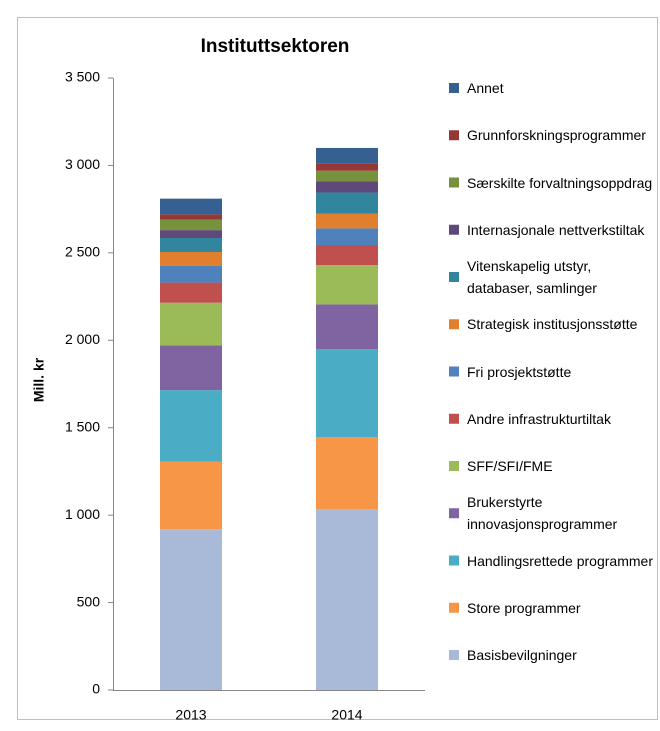  What do you see at coordinates (542, 513) in the screenshot?
I see `legend-label: Brukerstyrte innovasjonsprogrammer` at bounding box center [542, 513].